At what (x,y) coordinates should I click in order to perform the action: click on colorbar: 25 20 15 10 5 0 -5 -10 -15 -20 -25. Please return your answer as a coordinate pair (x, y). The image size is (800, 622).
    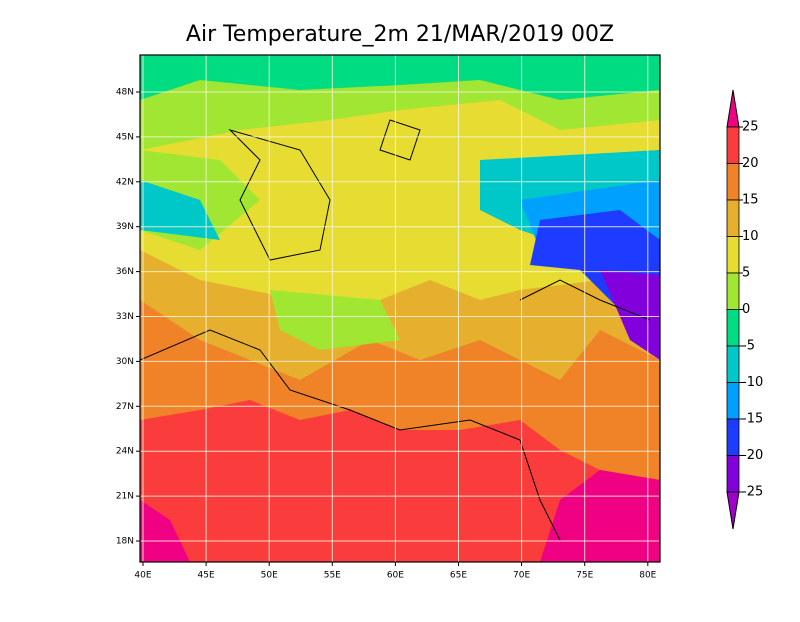
    Looking at the image, I should click on (744, 309).